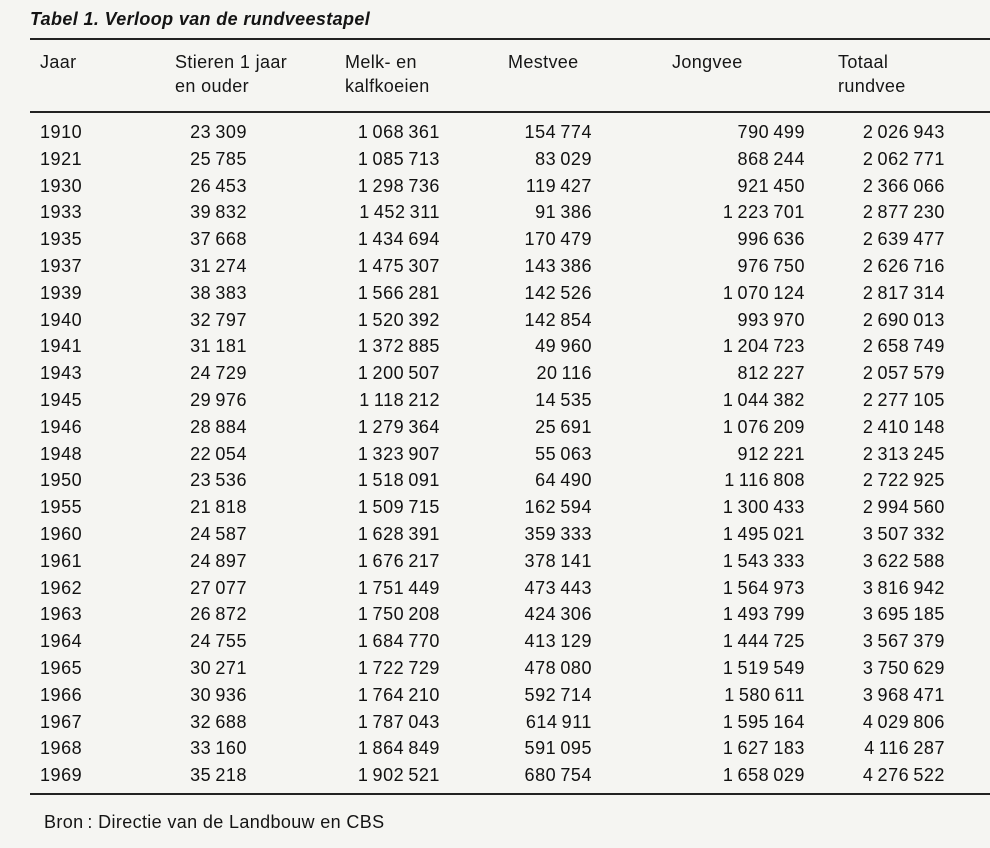 The image size is (990, 848). I want to click on value-cell: 24 897, so click(218, 560).